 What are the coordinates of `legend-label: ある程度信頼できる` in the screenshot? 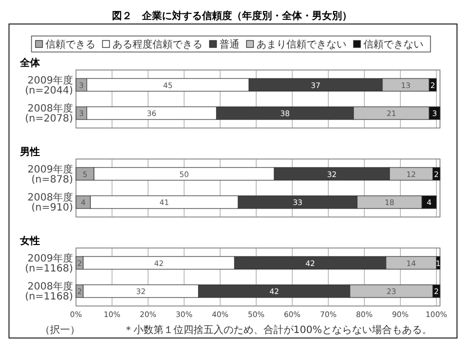 It's located at (157, 44).